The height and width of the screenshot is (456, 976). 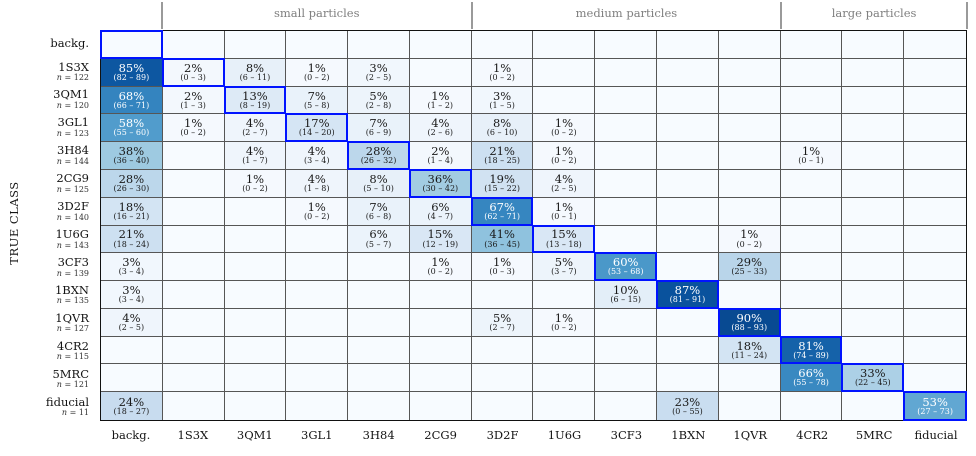 What do you see at coordinates (625, 290) in the screenshot?
I see `cell-percentage: 10%` at bounding box center [625, 290].